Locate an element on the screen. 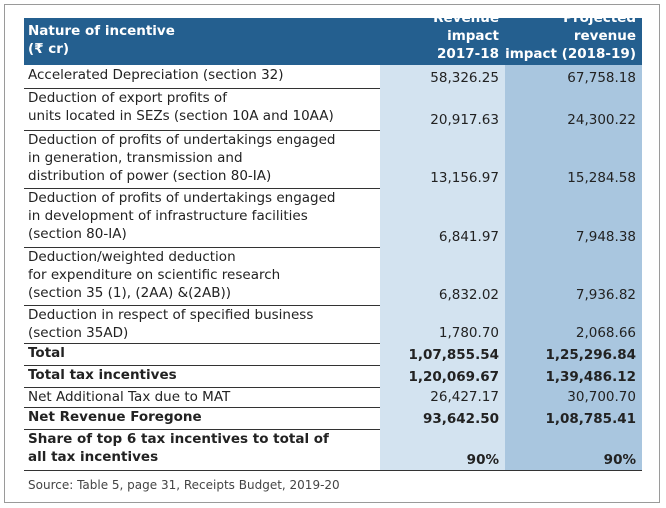 The height and width of the screenshot is (508, 666). text-line: all tax incentives is located at coordinates (93, 457).